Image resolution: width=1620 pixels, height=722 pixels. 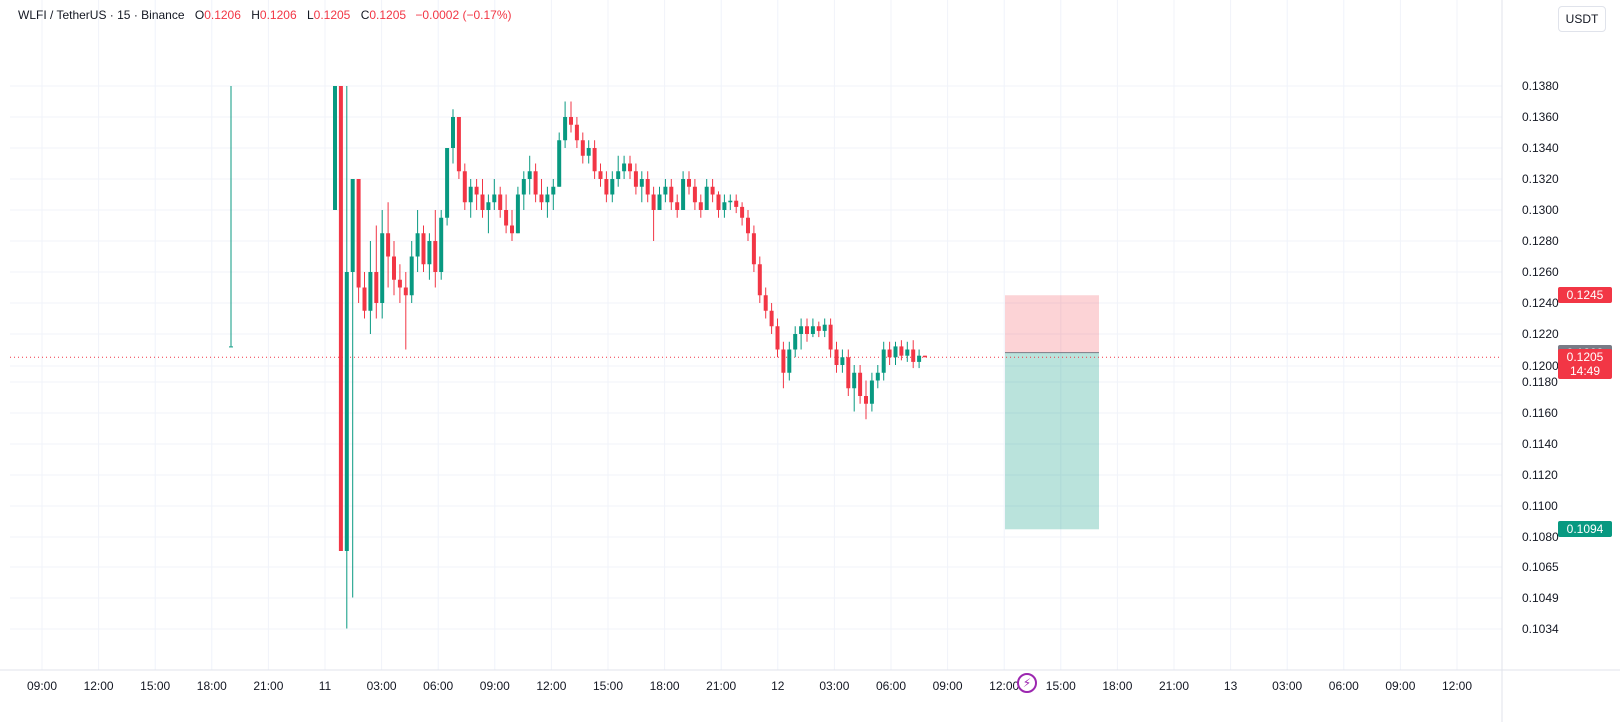 I want to click on price-tick-label: 0.1260, so click(x=1540, y=272).